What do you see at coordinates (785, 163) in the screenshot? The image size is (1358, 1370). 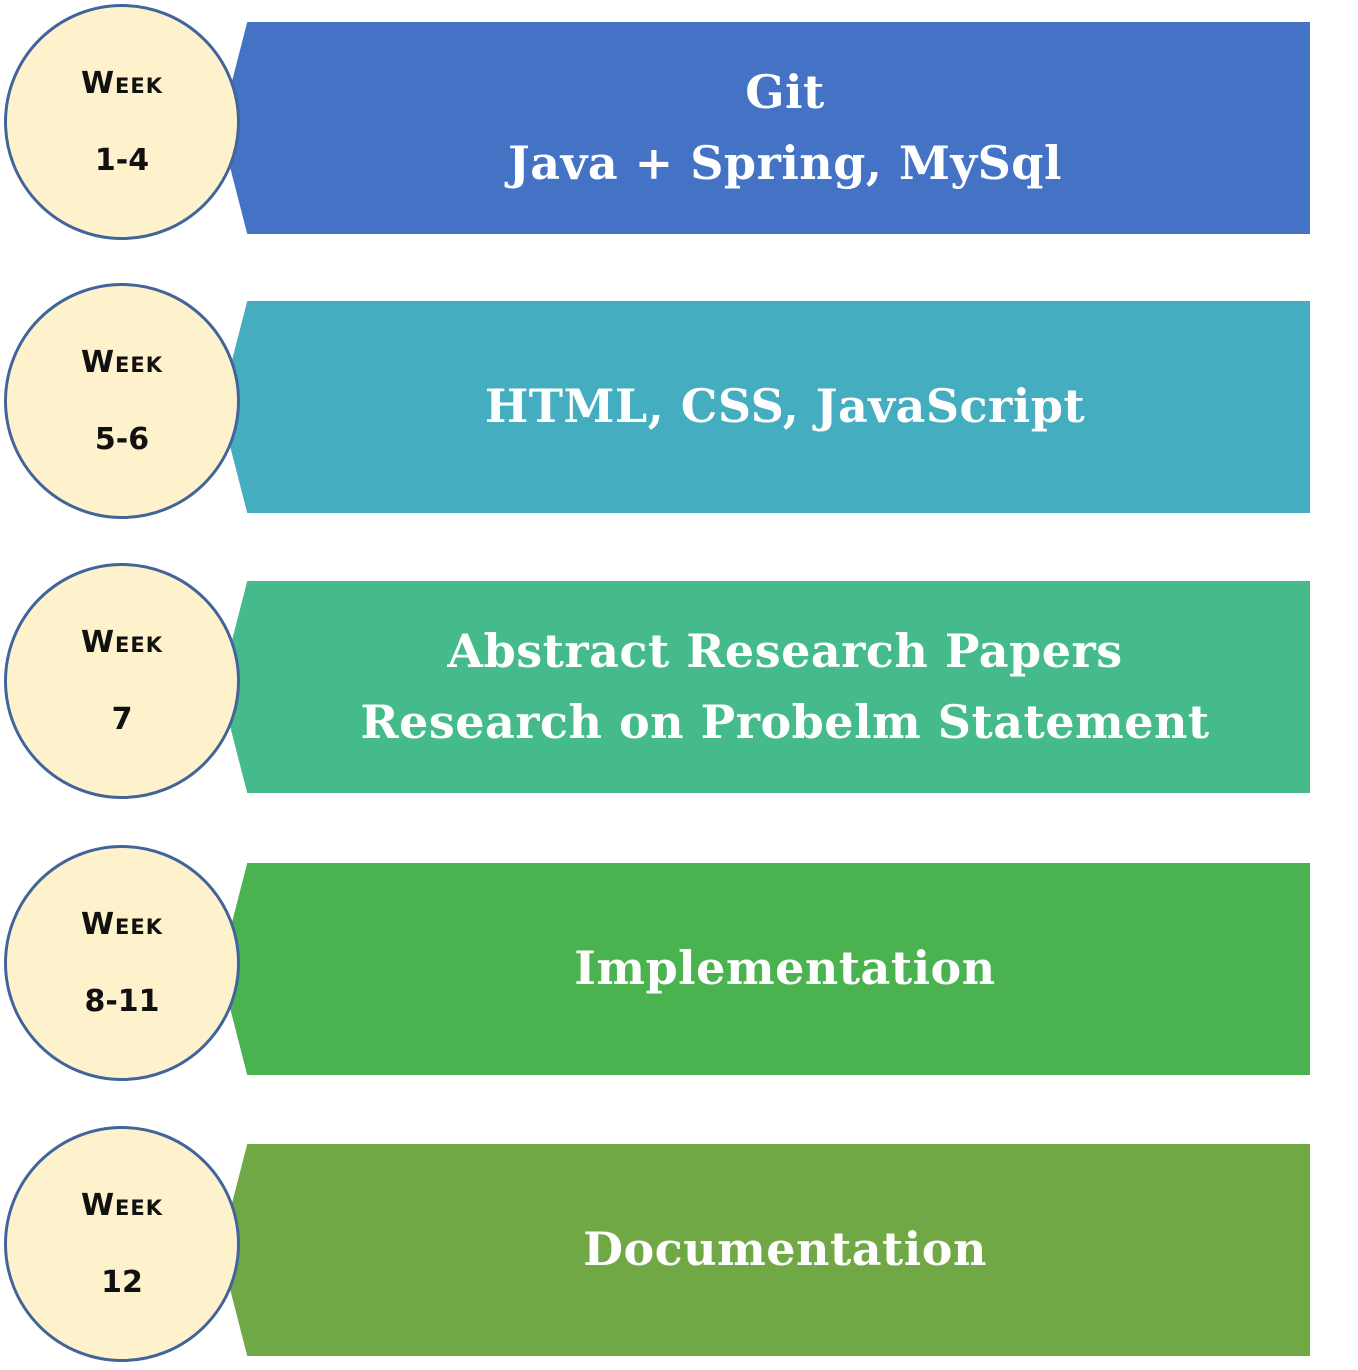 I see `topic-line: Java + Spring, MySql` at bounding box center [785, 163].